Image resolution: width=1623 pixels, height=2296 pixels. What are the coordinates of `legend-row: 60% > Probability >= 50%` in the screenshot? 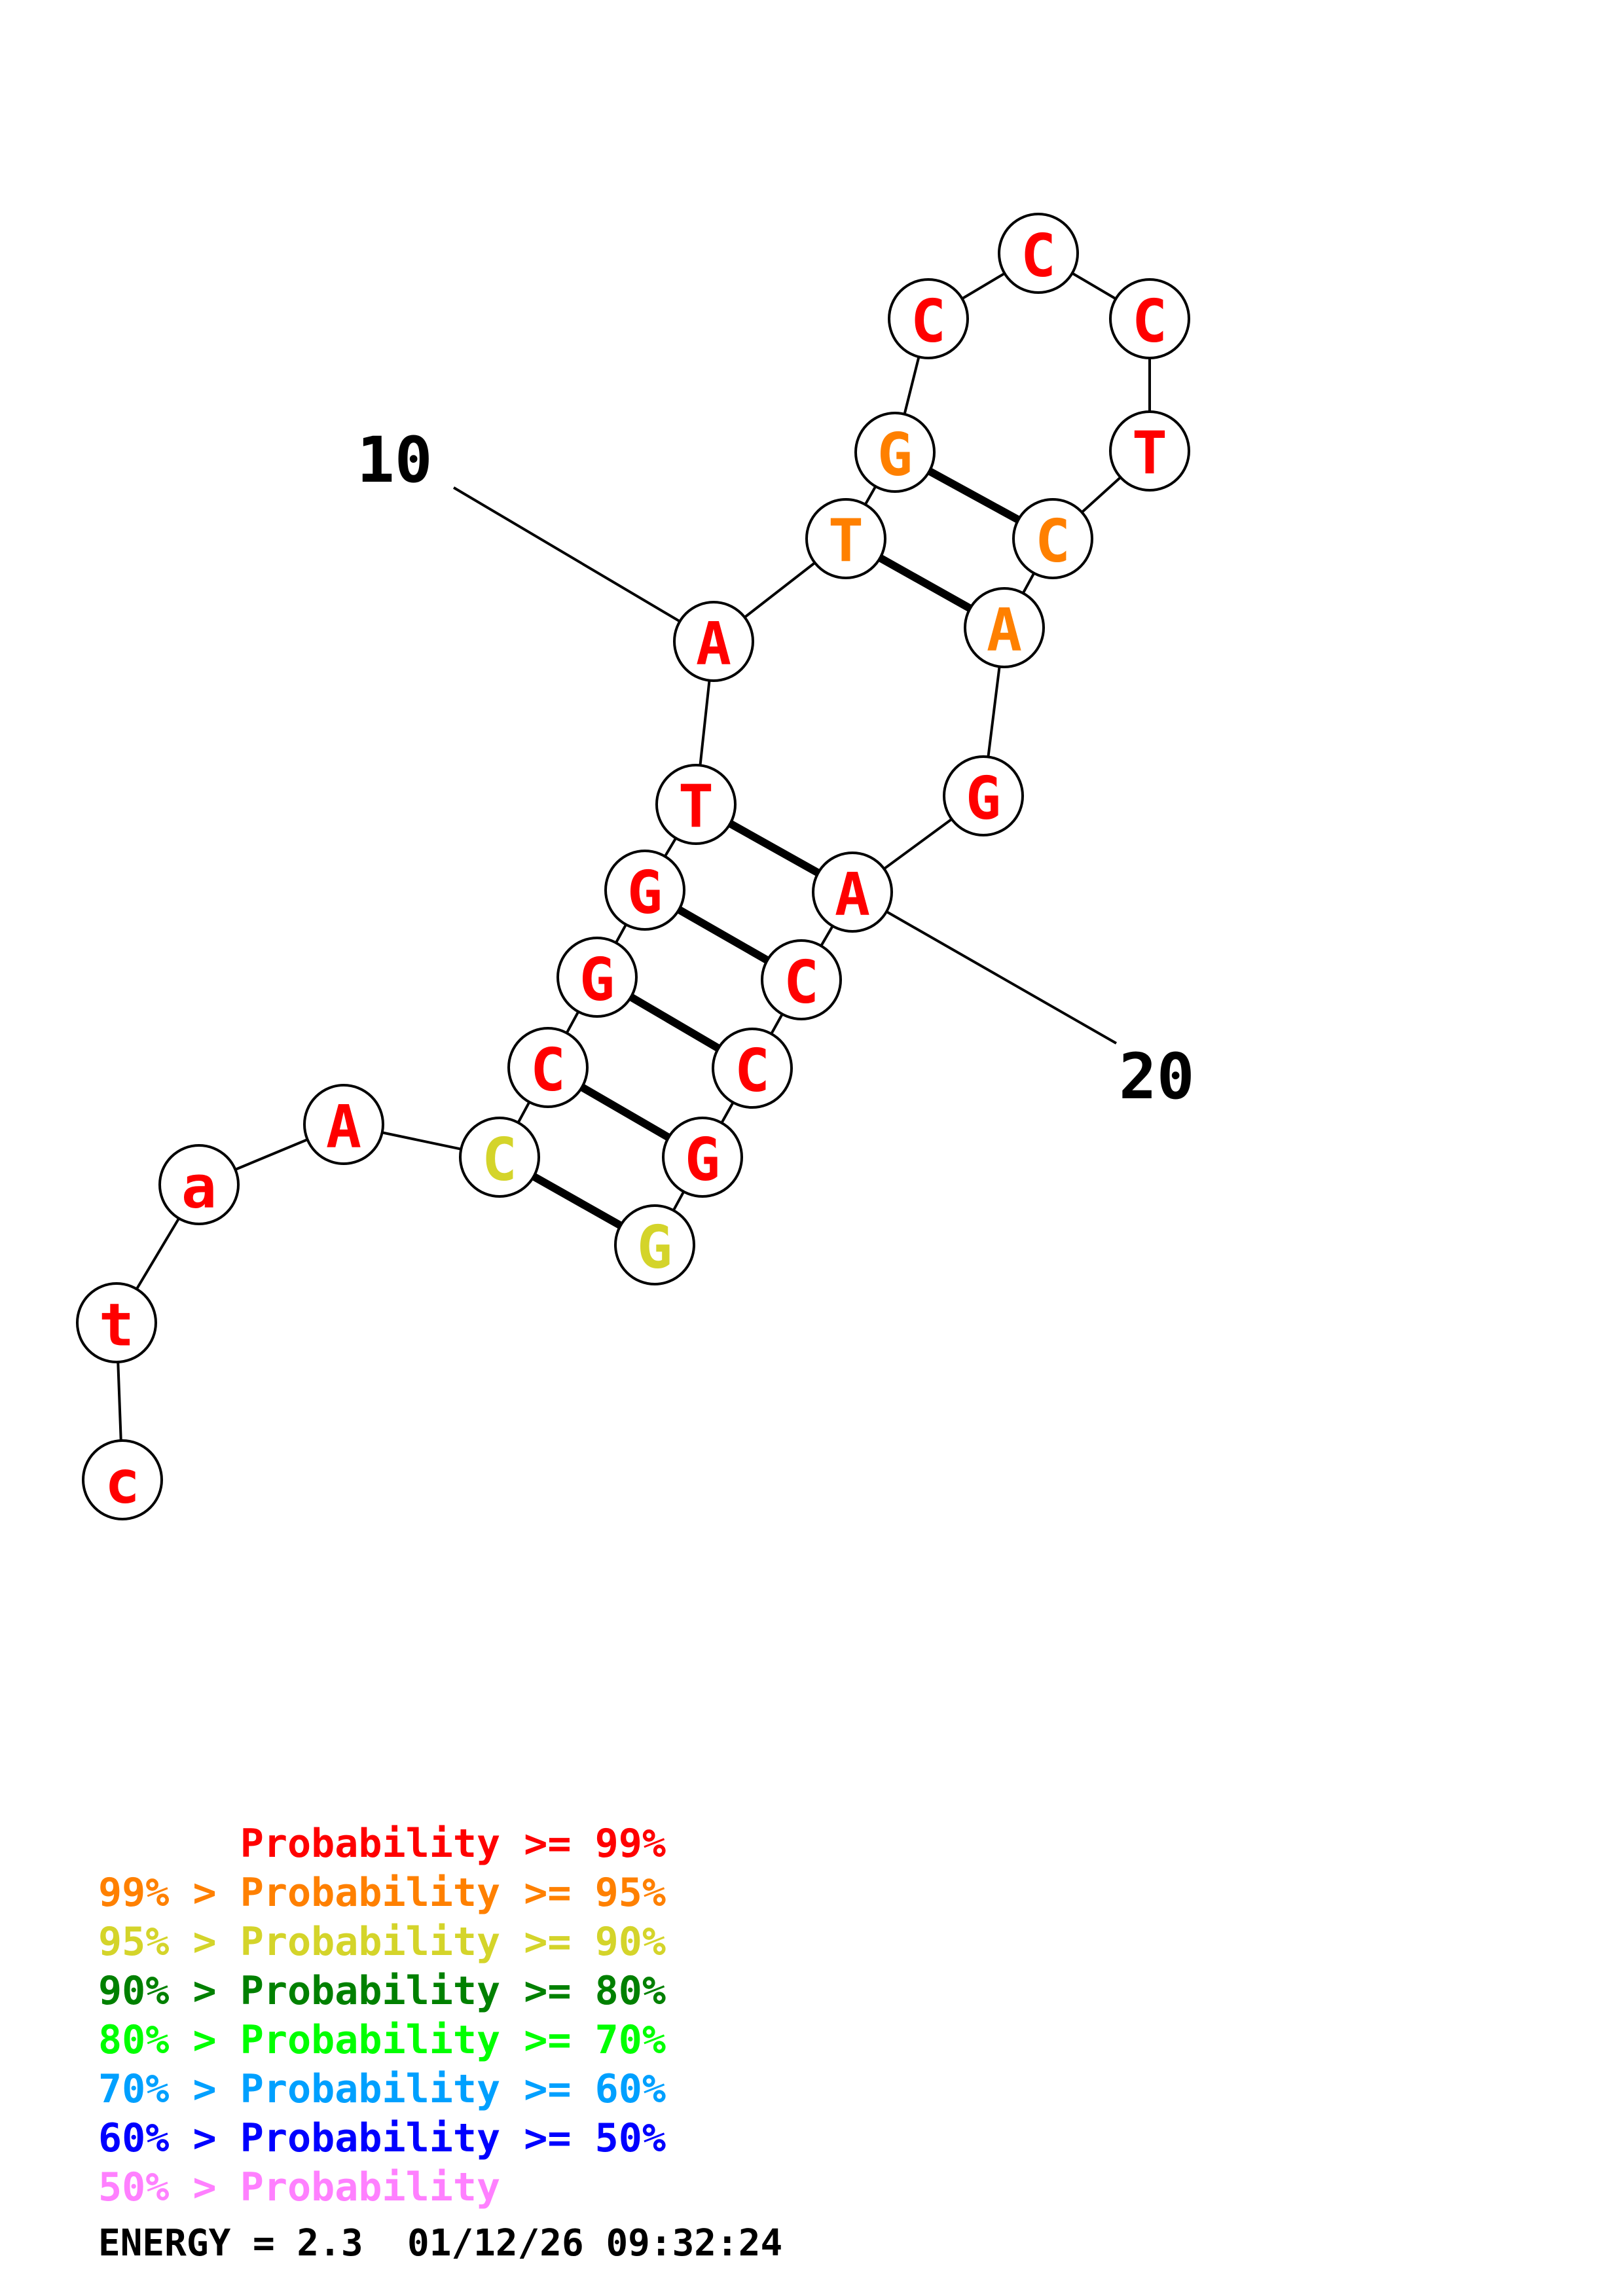 It's located at (382, 2138).